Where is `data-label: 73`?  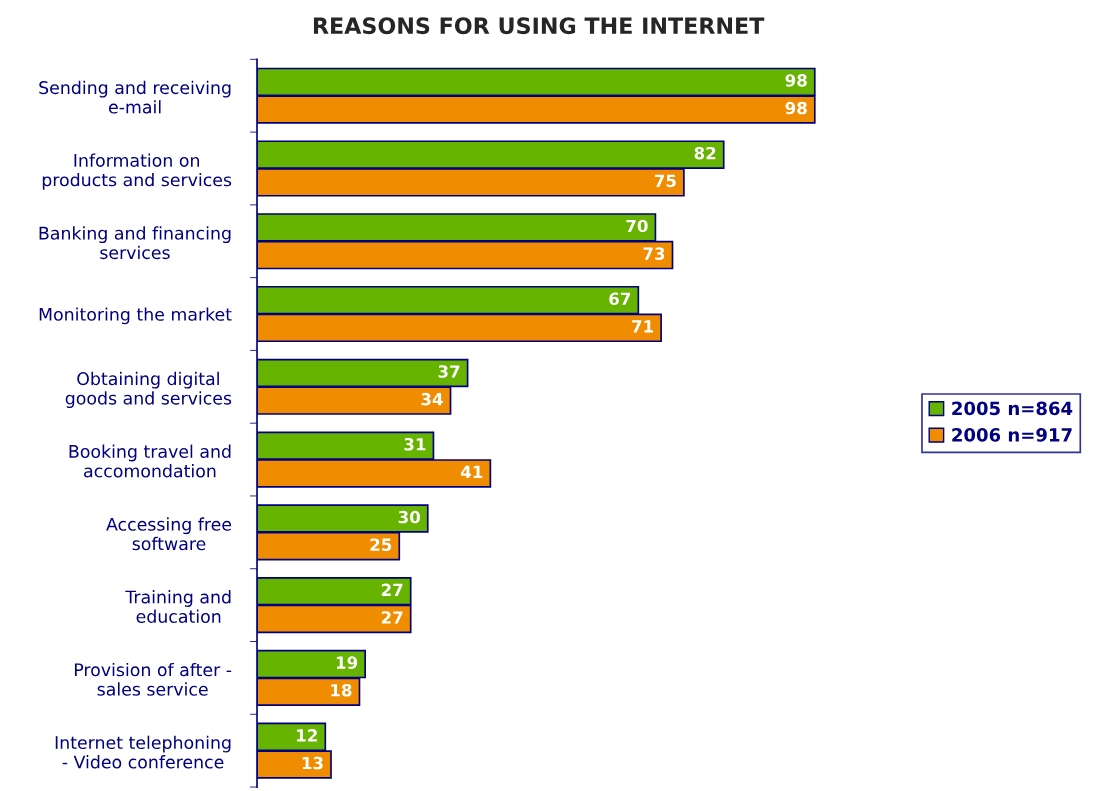
data-label: 73 is located at coordinates (654, 253).